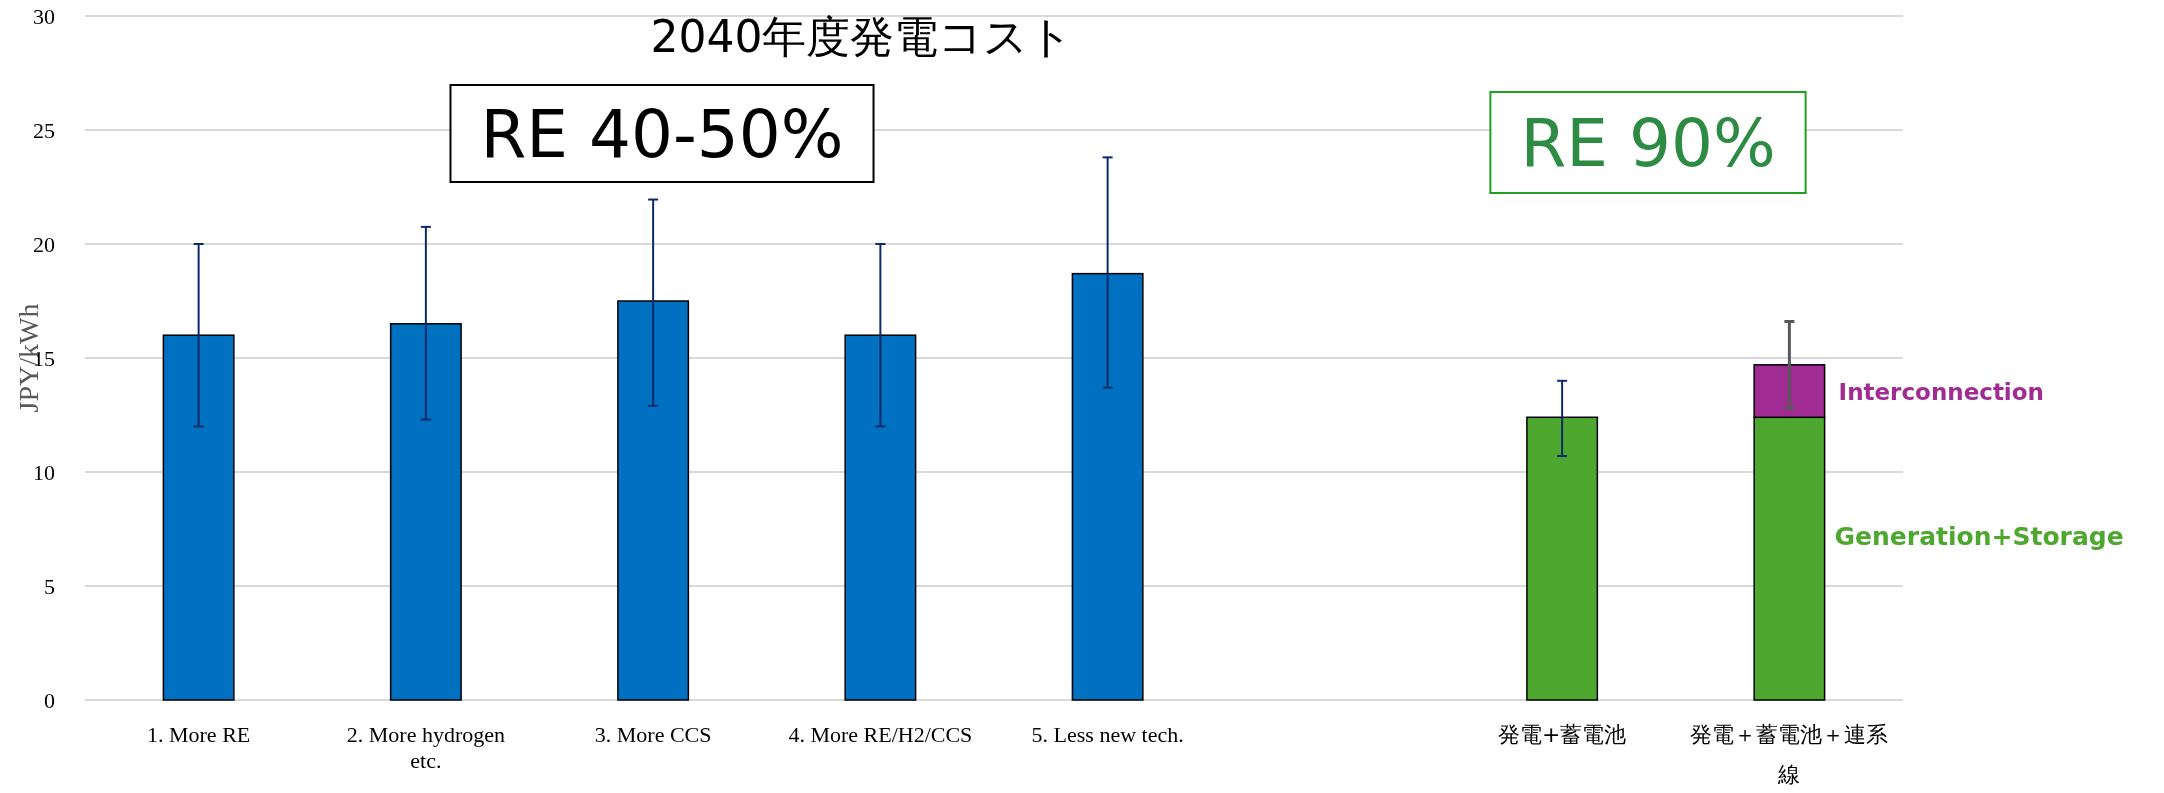  Describe the element at coordinates (44, 16) in the screenshot. I see `y-tick-label: 30` at that location.